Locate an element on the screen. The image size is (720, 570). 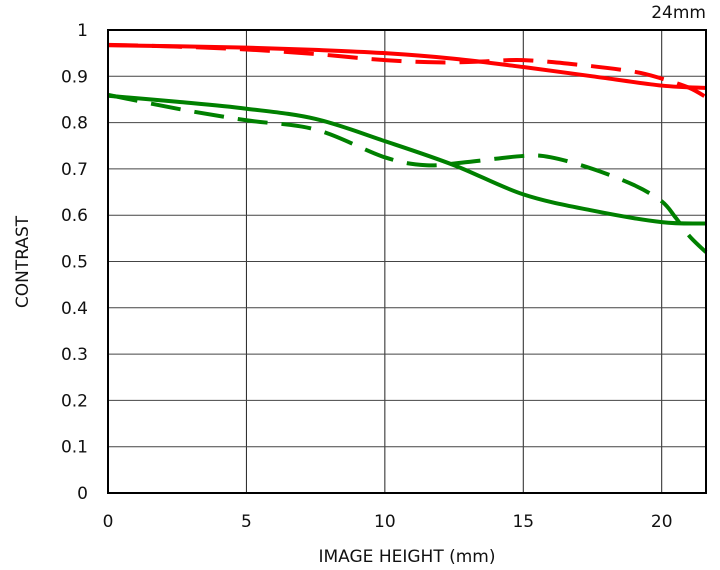
series-red-dashed is located at coordinates (407, 70).